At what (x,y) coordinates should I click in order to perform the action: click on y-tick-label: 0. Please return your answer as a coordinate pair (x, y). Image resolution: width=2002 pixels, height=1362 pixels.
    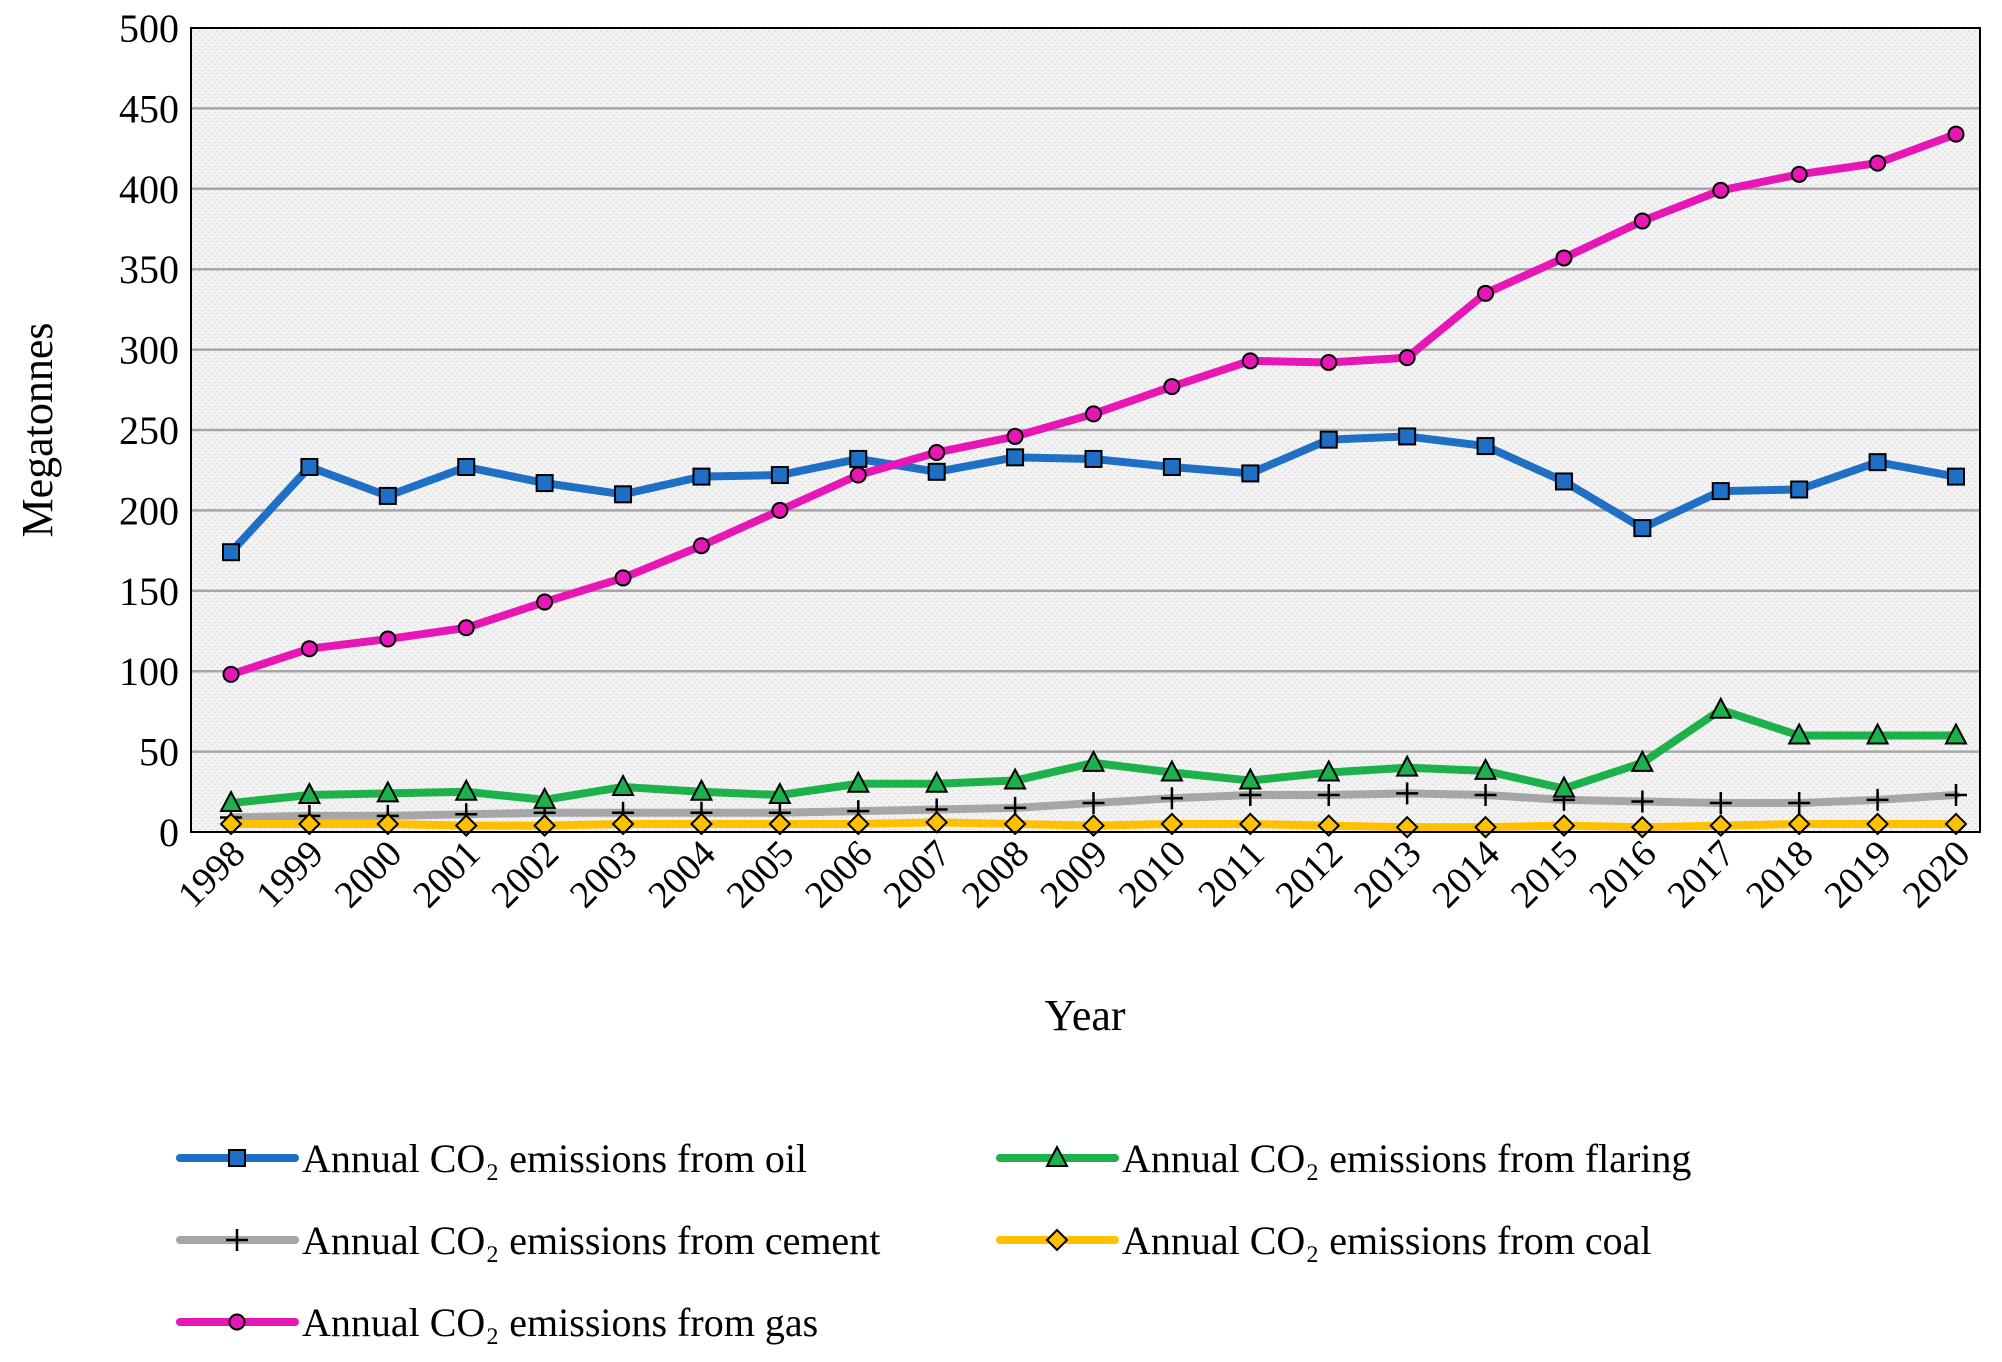
    Looking at the image, I should click on (169, 832).